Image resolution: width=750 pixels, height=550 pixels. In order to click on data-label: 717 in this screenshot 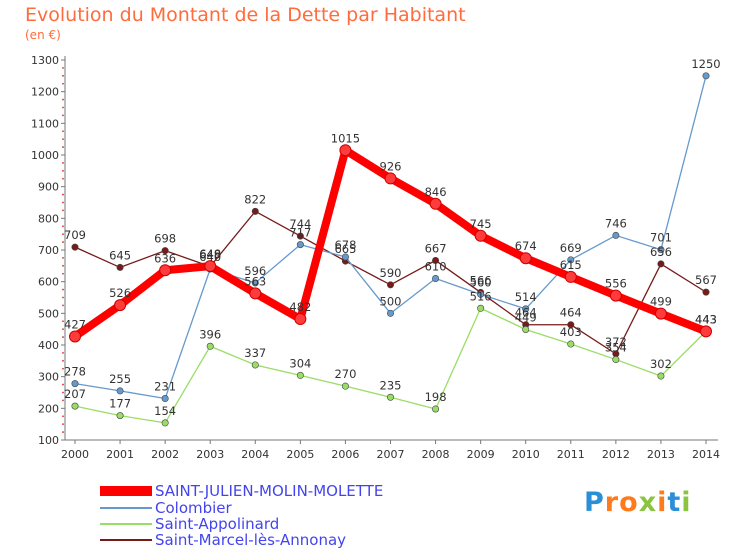, I will do `click(300, 233)`.